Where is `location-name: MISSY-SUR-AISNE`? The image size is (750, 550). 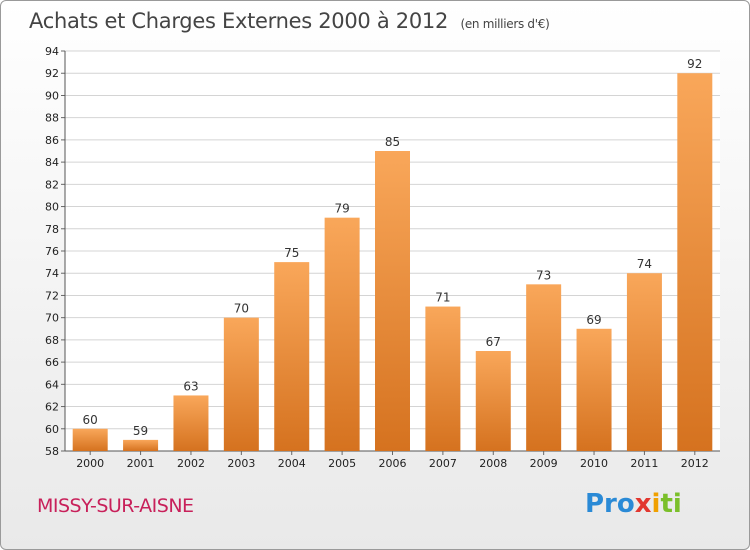
location-name: MISSY-SUR-AISNE is located at coordinates (115, 506).